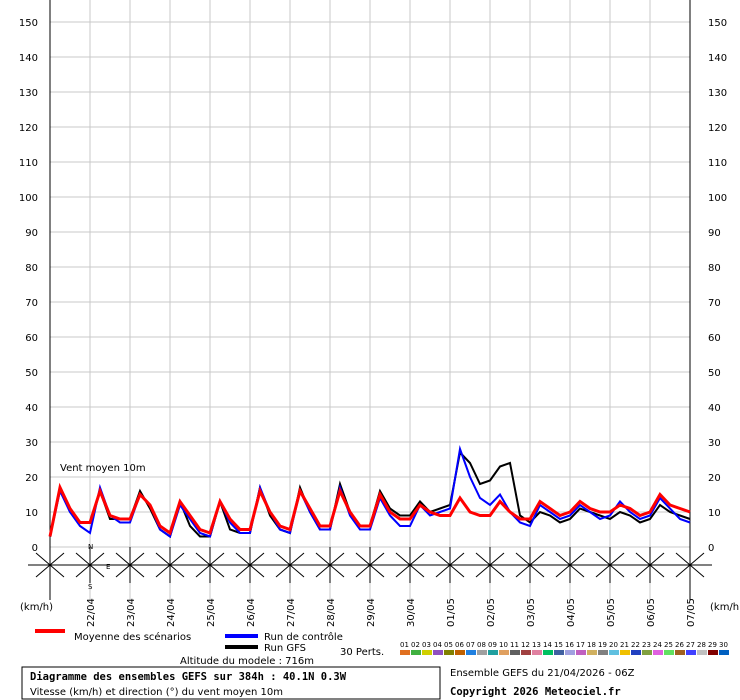 The width and height of the screenshot is (740, 700). Describe the element at coordinates (371, 612) in the screenshot. I see `x-tick-label: 29/04` at that location.